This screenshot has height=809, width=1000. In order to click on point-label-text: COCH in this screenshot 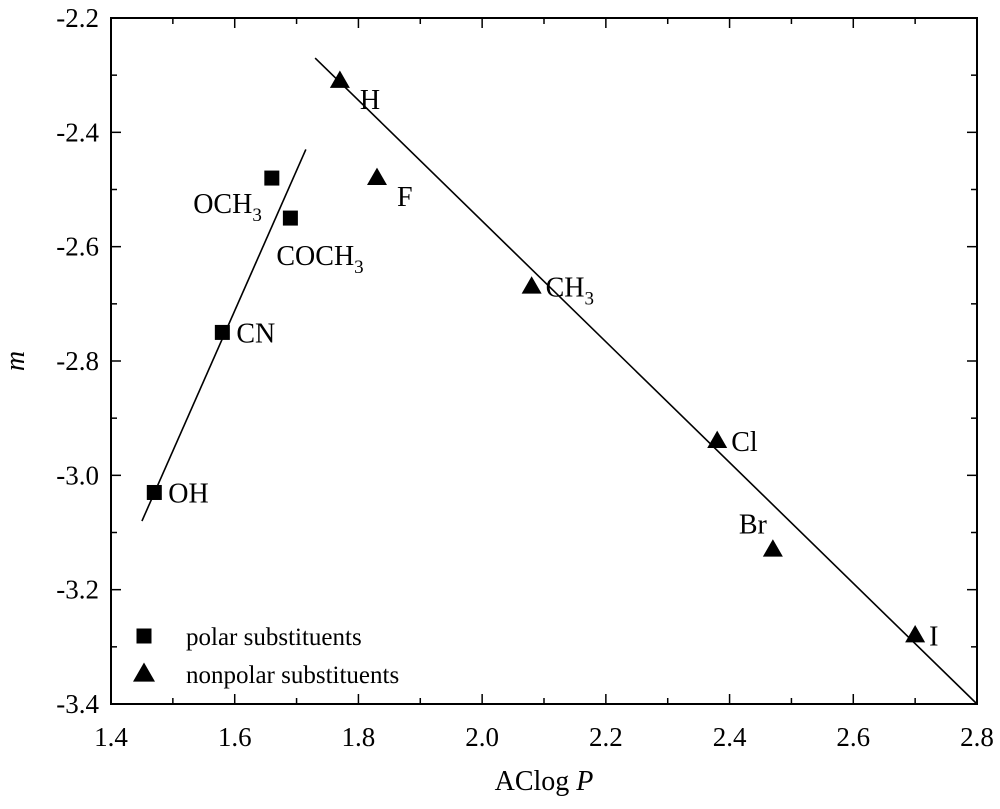, I will do `click(315, 256)`.